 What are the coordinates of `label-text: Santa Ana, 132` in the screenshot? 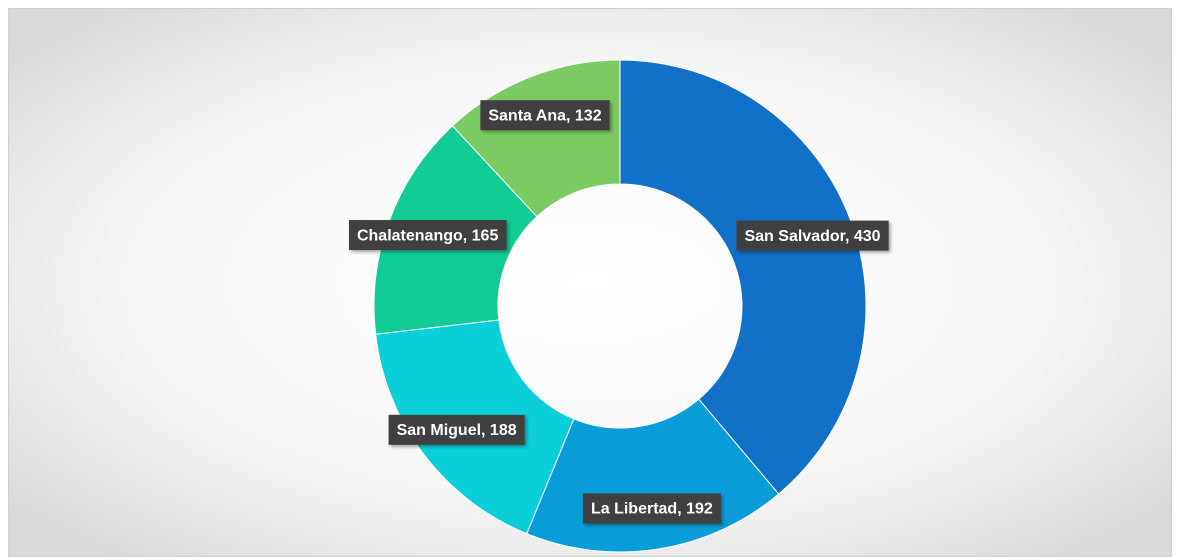 It's located at (544, 115).